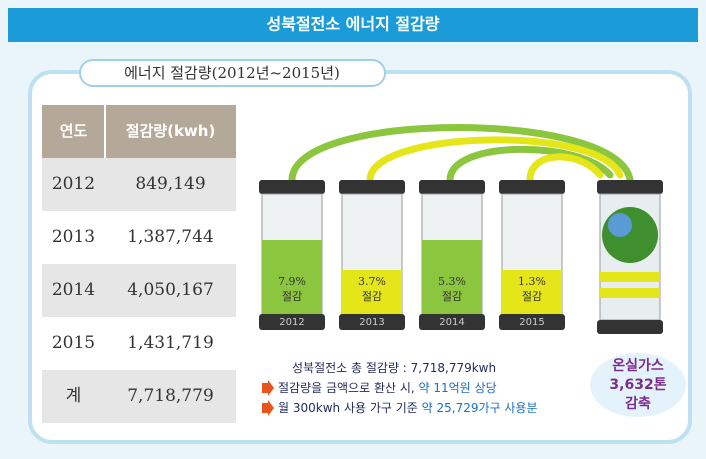 The height and width of the screenshot is (459, 706). I want to click on tubes, so click(461, 154).